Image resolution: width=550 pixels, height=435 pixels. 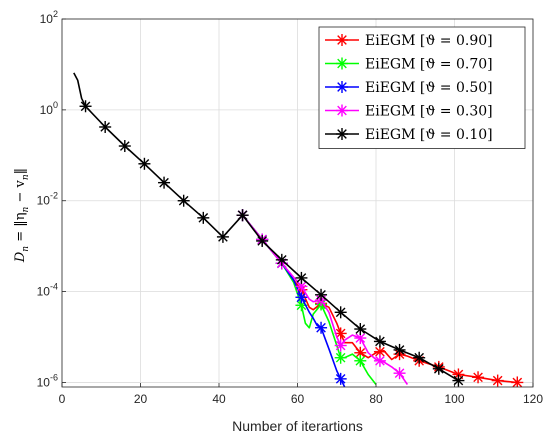 I want to click on y-tick-label: 10⁰, so click(x=49, y=108).